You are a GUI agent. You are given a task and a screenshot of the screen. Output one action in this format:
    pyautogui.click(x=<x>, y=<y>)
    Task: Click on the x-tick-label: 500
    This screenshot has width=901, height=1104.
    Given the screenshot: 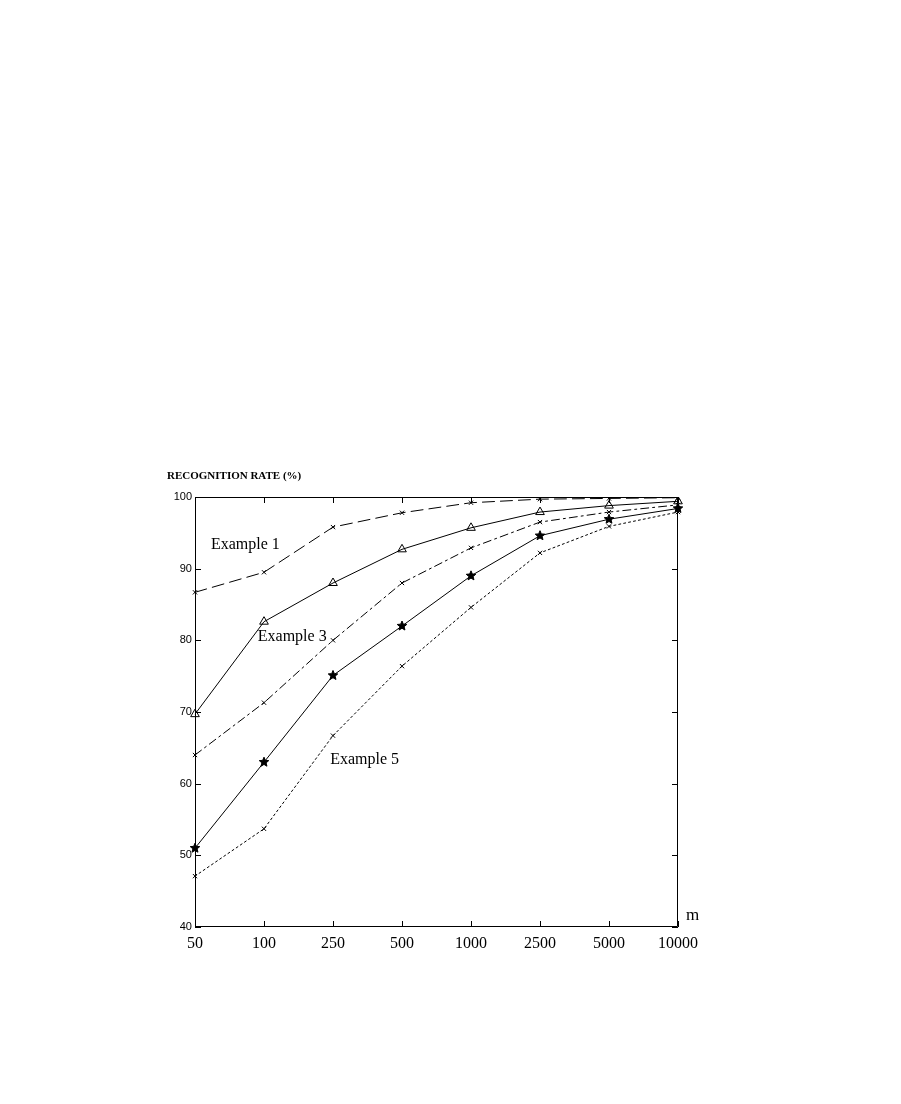 What is the action you would take?
    pyautogui.click(x=402, y=942)
    